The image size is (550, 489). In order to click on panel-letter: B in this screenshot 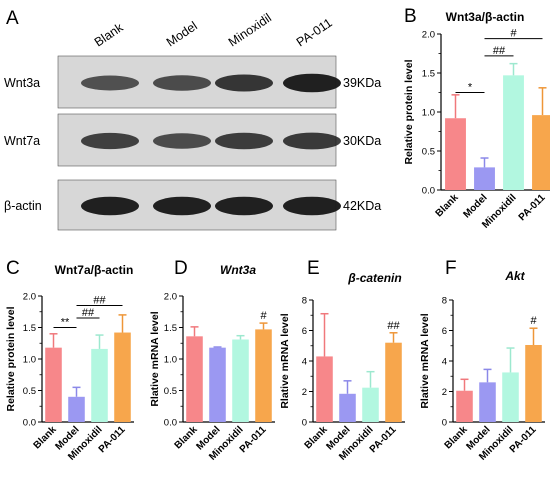, I will do `click(410, 16)`.